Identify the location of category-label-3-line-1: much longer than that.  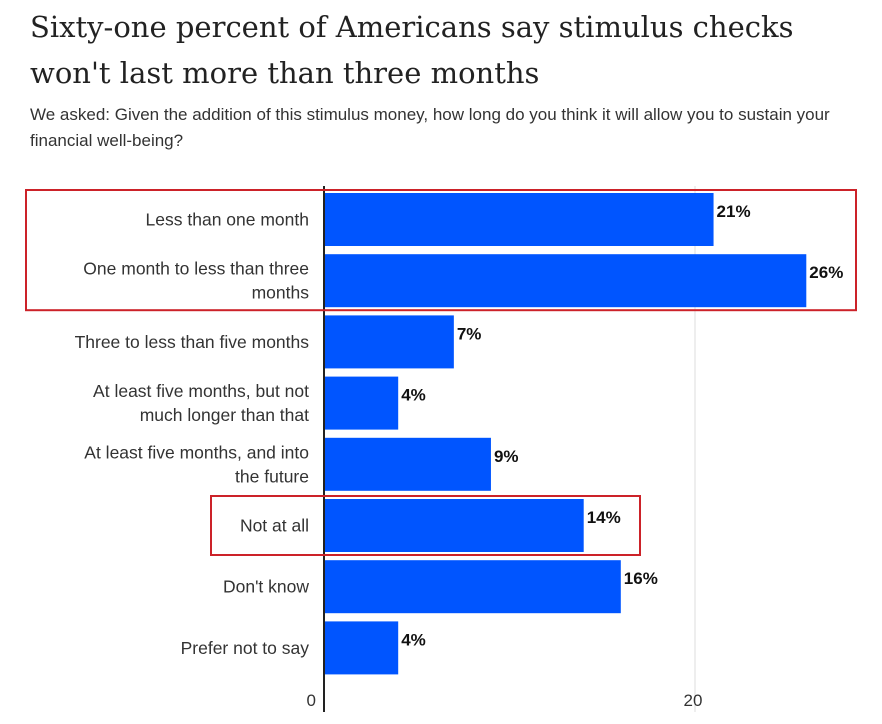
(224, 415).